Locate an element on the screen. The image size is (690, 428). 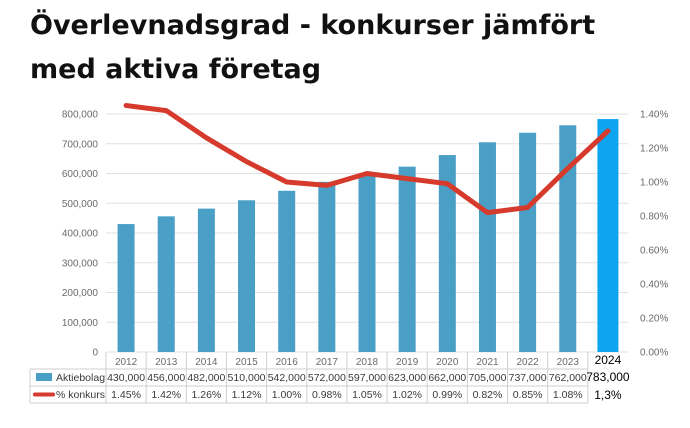
table-value-konkurs: 1,3% is located at coordinates (608, 395).